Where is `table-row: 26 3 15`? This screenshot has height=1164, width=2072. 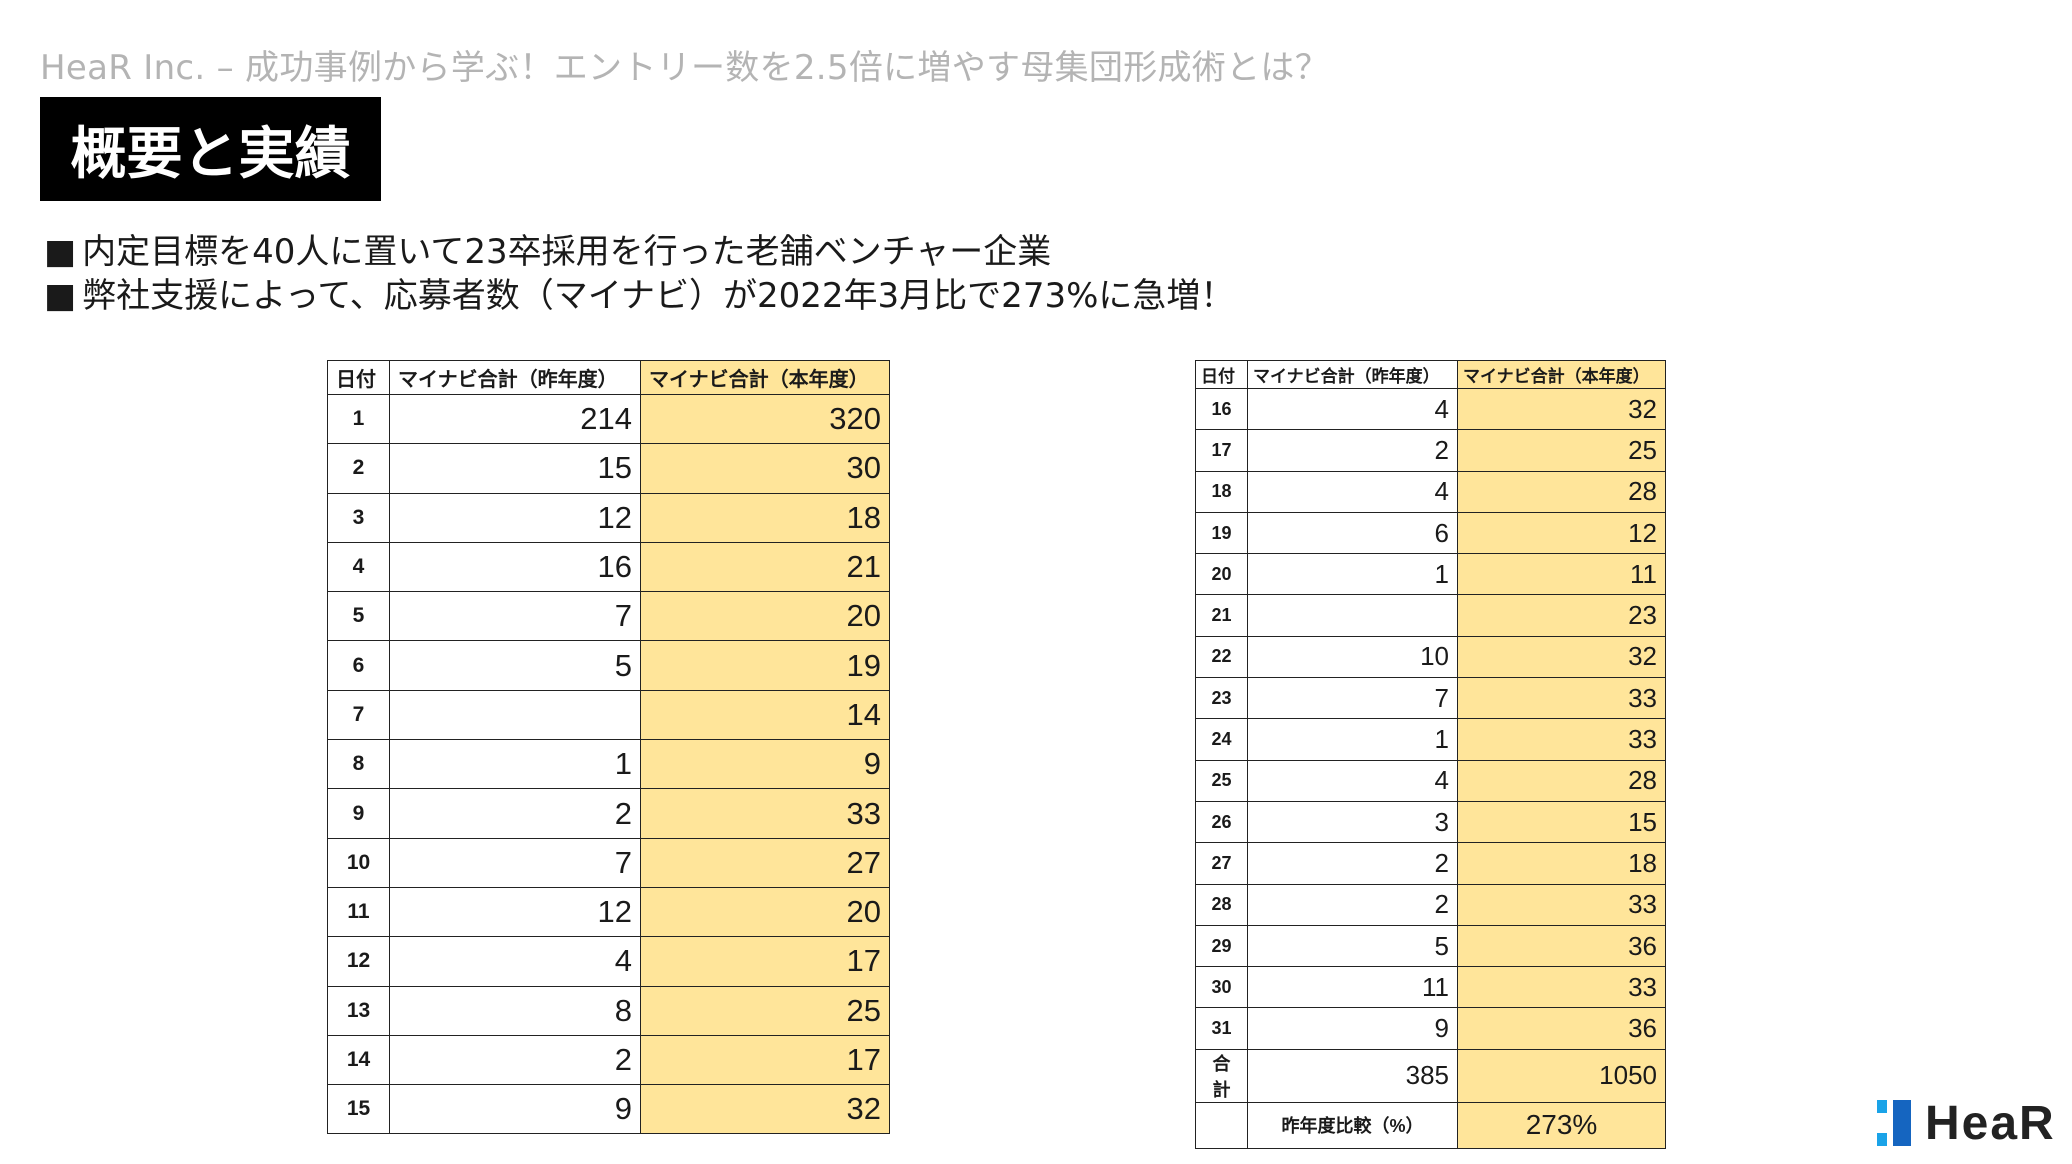
table-row: 26 3 15 is located at coordinates (1430, 822).